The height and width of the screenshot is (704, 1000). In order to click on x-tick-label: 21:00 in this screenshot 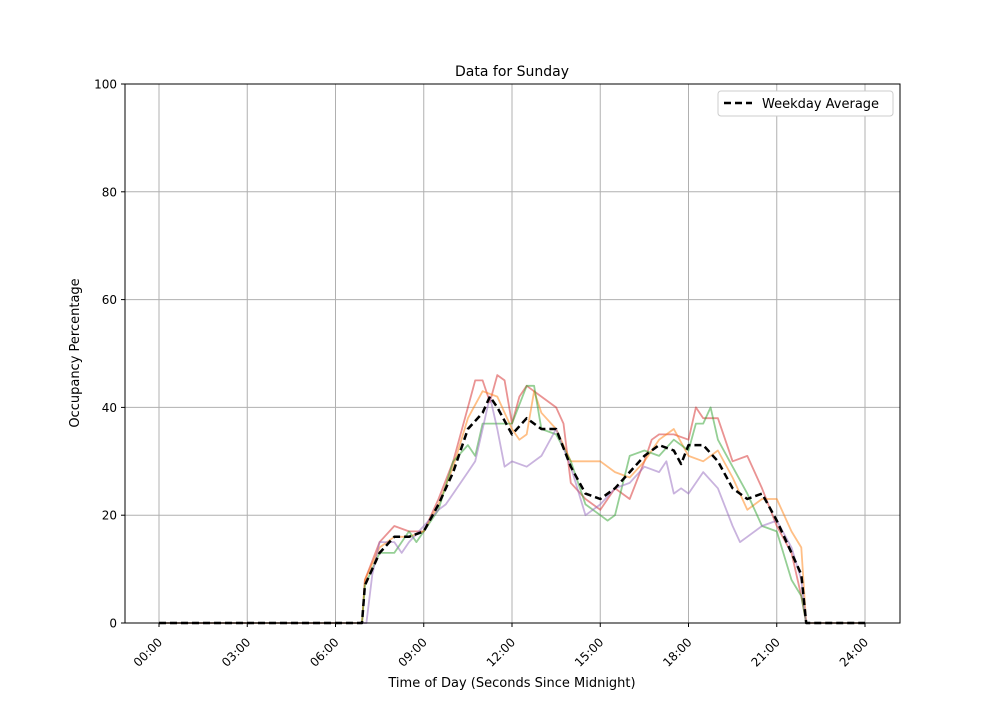, I will do `click(766, 652)`.